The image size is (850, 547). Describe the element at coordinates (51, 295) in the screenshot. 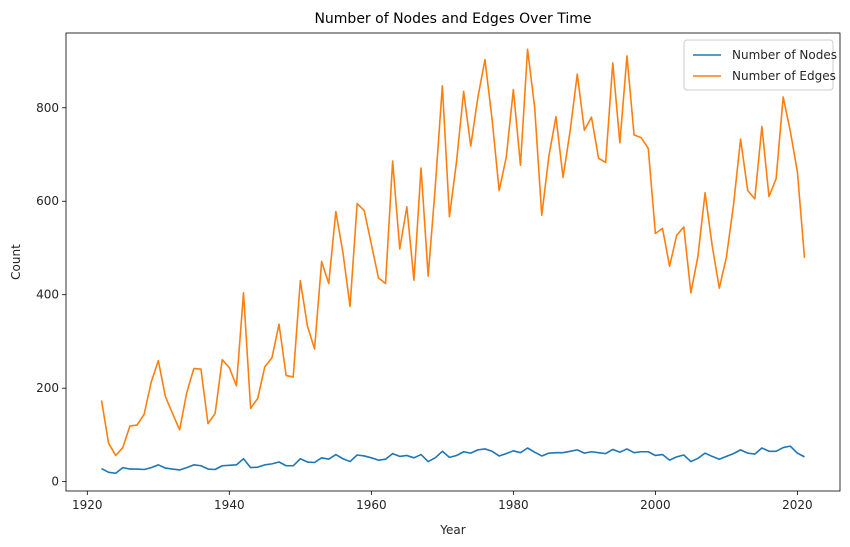

I see `y-axis: 0 200 400 600 800` at that location.